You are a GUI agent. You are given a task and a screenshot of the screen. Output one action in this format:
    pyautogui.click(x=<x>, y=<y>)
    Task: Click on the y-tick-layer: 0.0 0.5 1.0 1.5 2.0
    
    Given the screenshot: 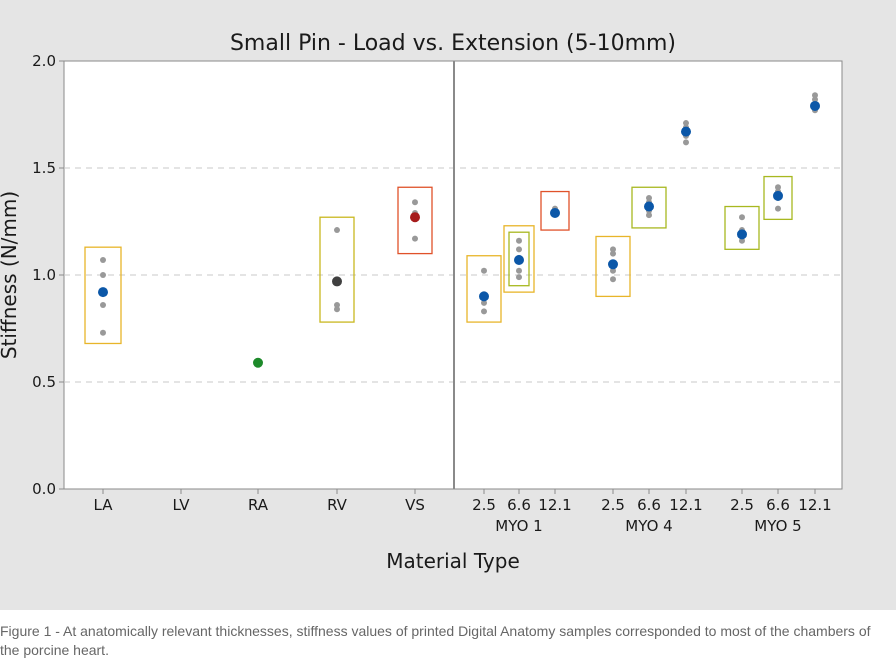 What is the action you would take?
    pyautogui.click(x=48, y=275)
    